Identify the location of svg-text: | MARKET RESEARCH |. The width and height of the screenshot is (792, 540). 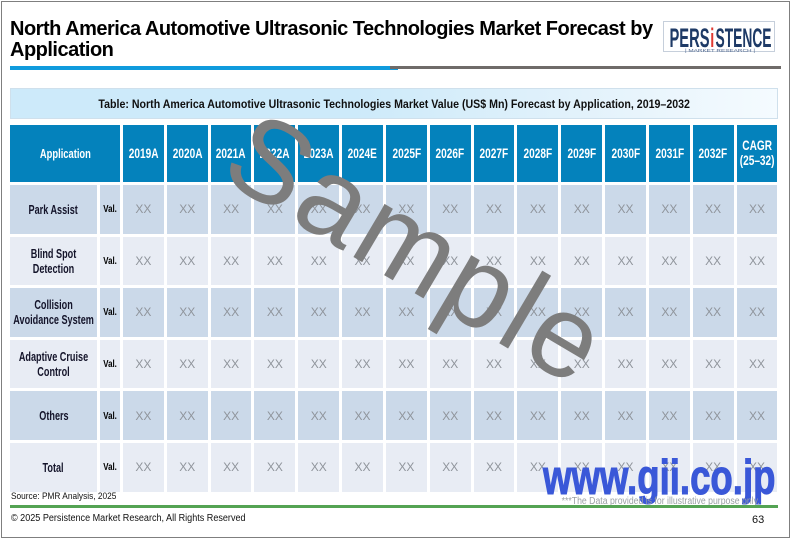
(720, 50).